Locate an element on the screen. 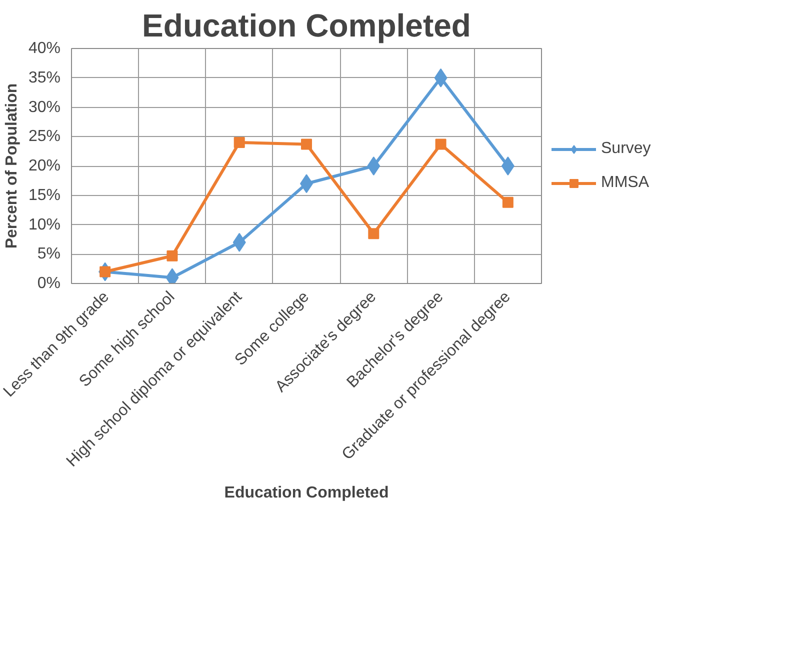 The width and height of the screenshot is (786, 649). y-axis-title: Percent of Population is located at coordinates (11, 166).